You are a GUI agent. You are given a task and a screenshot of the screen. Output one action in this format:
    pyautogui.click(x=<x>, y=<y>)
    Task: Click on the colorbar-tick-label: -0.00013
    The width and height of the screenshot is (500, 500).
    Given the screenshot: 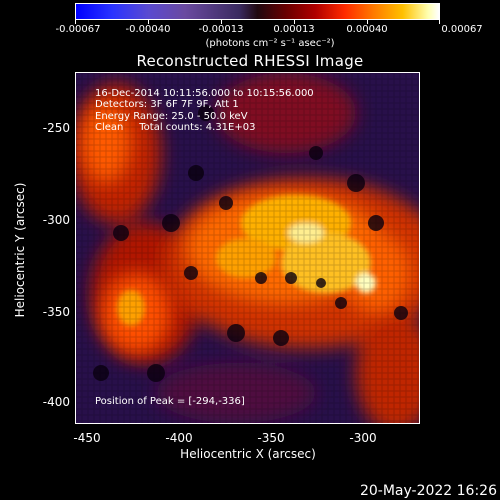 What is the action you would take?
    pyautogui.click(x=221, y=29)
    